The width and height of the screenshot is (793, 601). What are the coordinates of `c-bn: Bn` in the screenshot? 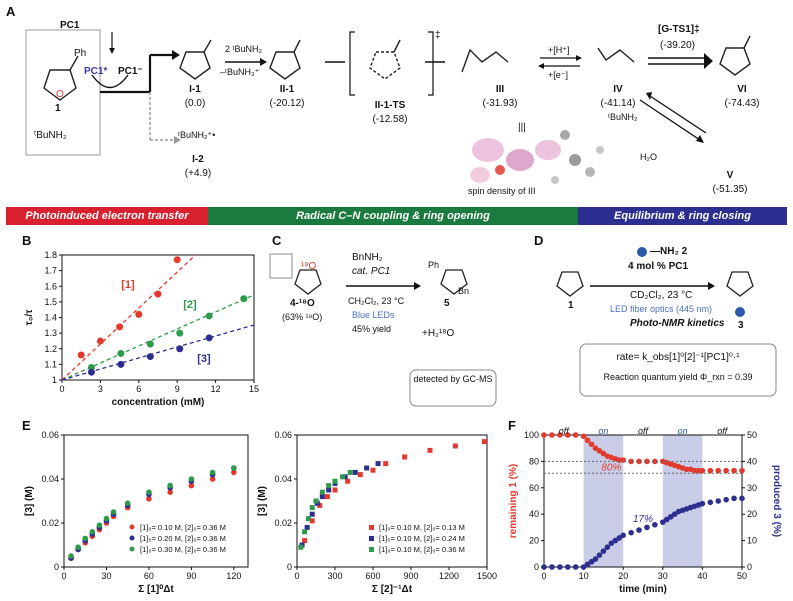 It's located at (464, 291).